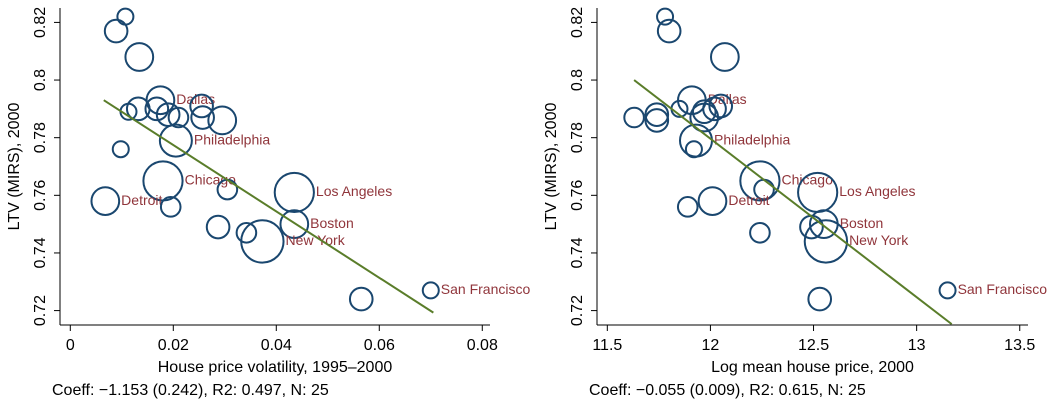 The width and height of the screenshot is (1061, 405). I want to click on x-tick-label: 0.04, so click(276, 345).